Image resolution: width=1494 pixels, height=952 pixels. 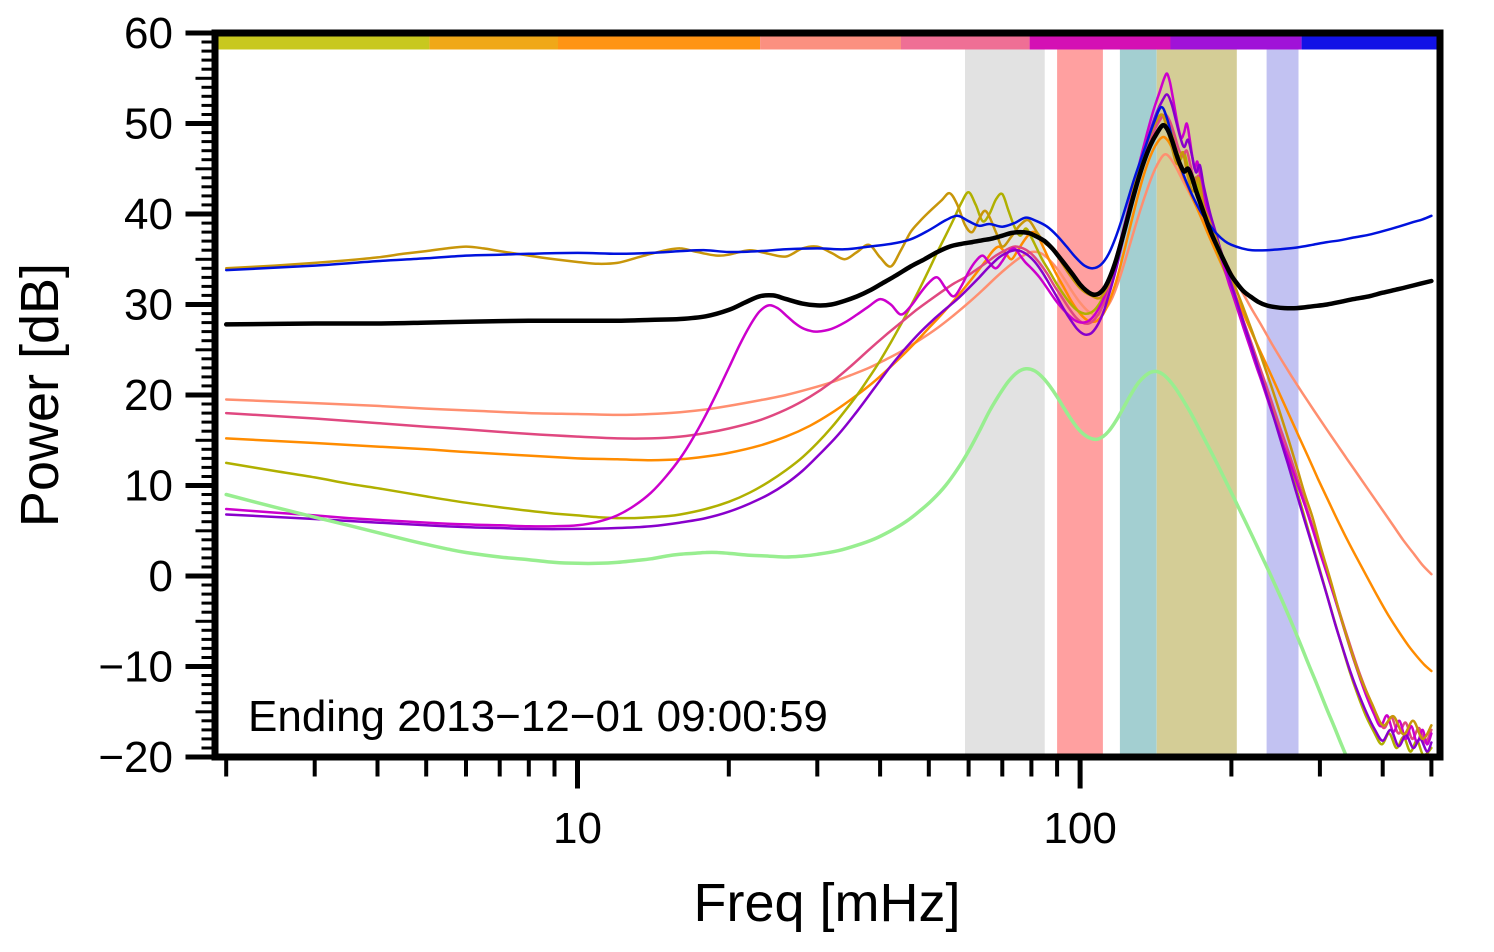 I want to click on band-gray, so click(x=1005, y=403).